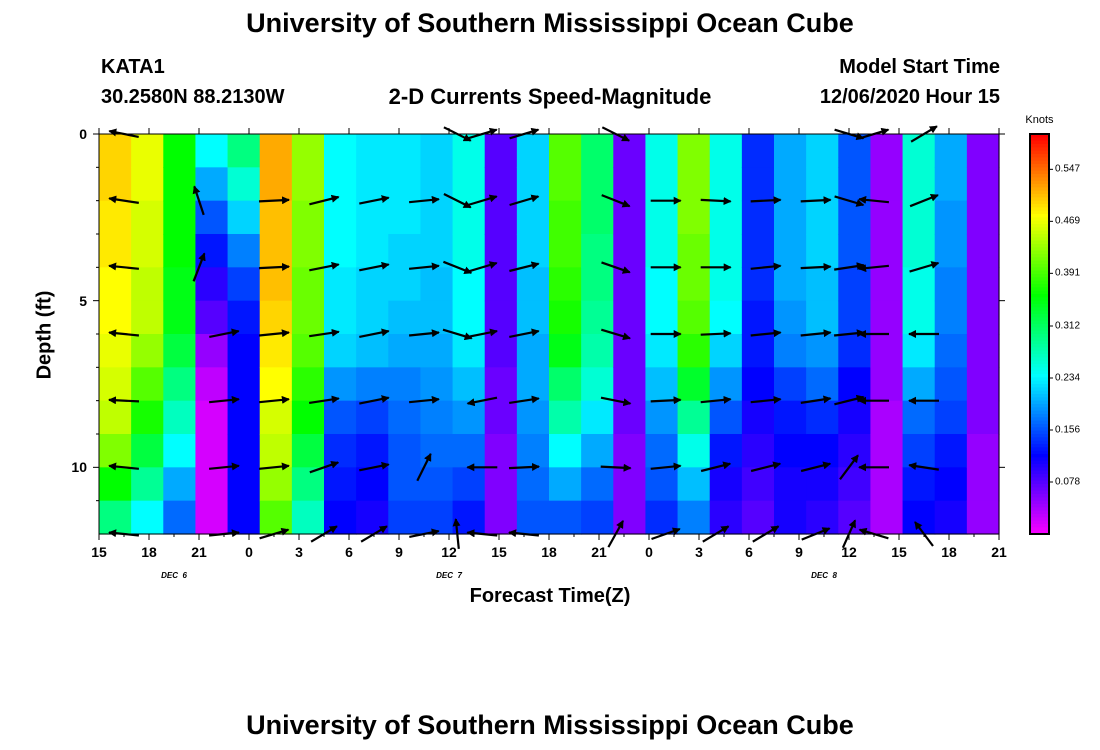 The width and height of the screenshot is (1100, 750). Describe the element at coordinates (1068, 169) in the screenshot. I see `colorbar-tick-label: 0.547` at that location.